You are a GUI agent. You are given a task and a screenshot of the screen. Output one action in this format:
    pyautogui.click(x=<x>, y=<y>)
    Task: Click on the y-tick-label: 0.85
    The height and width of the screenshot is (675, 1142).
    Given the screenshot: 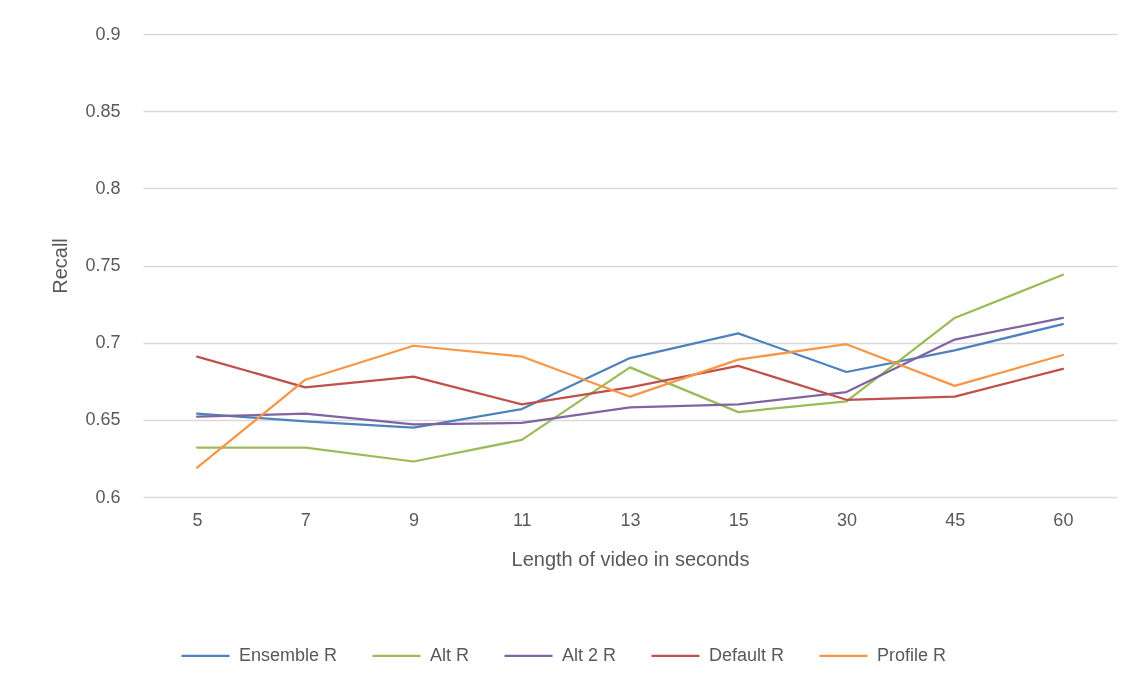 What is the action you would take?
    pyautogui.click(x=103, y=110)
    